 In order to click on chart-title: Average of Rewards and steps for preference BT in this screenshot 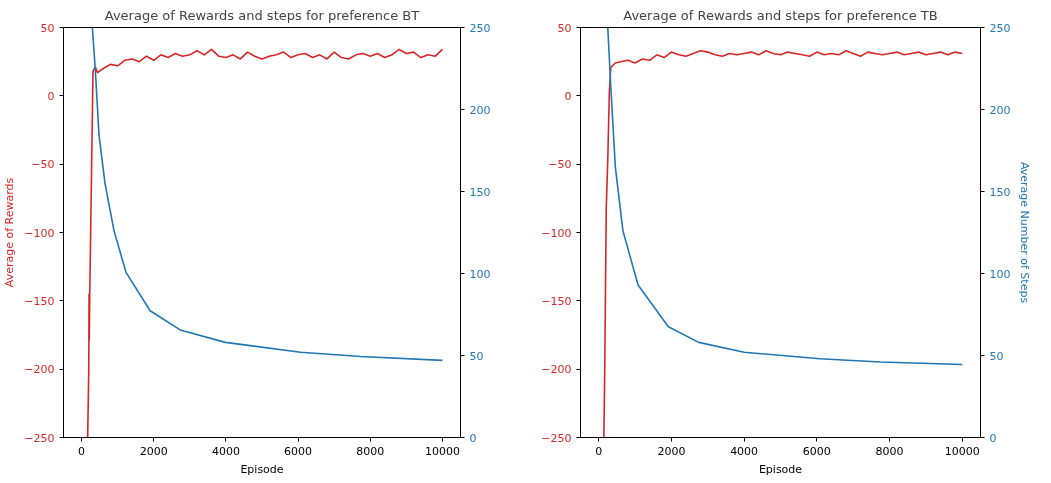, I will do `click(262, 15)`.